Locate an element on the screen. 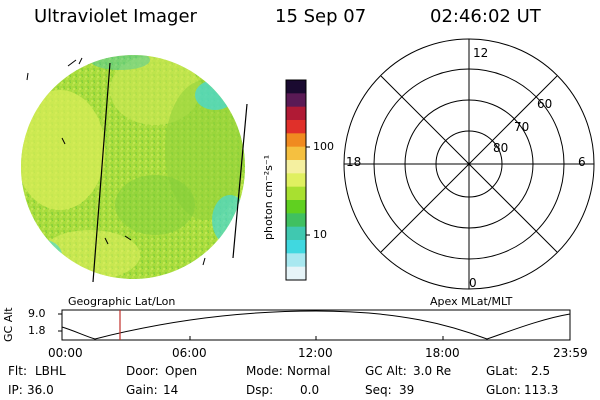  info-glon-label: GLon: is located at coordinates (503, 390).